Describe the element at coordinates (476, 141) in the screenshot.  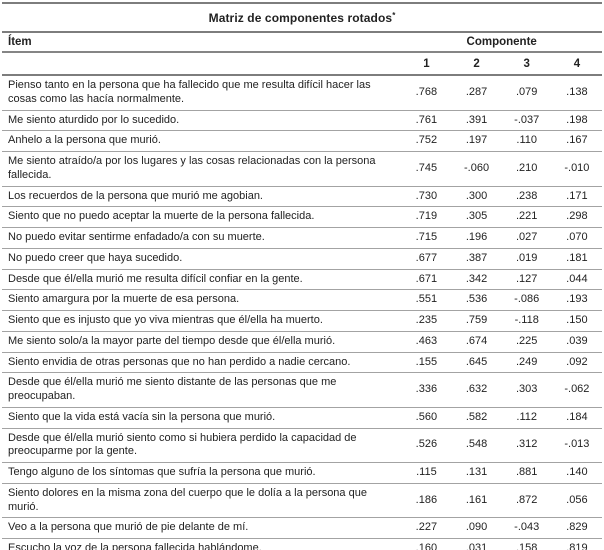
I see `loading-value-component-2: .197` at that location.